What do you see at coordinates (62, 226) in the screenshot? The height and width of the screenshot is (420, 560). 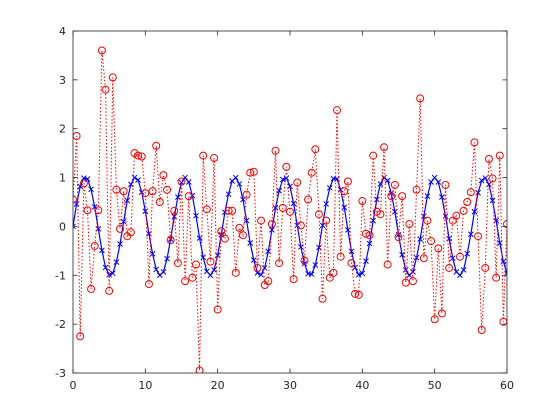 I see `y-tick-label: 0` at bounding box center [62, 226].